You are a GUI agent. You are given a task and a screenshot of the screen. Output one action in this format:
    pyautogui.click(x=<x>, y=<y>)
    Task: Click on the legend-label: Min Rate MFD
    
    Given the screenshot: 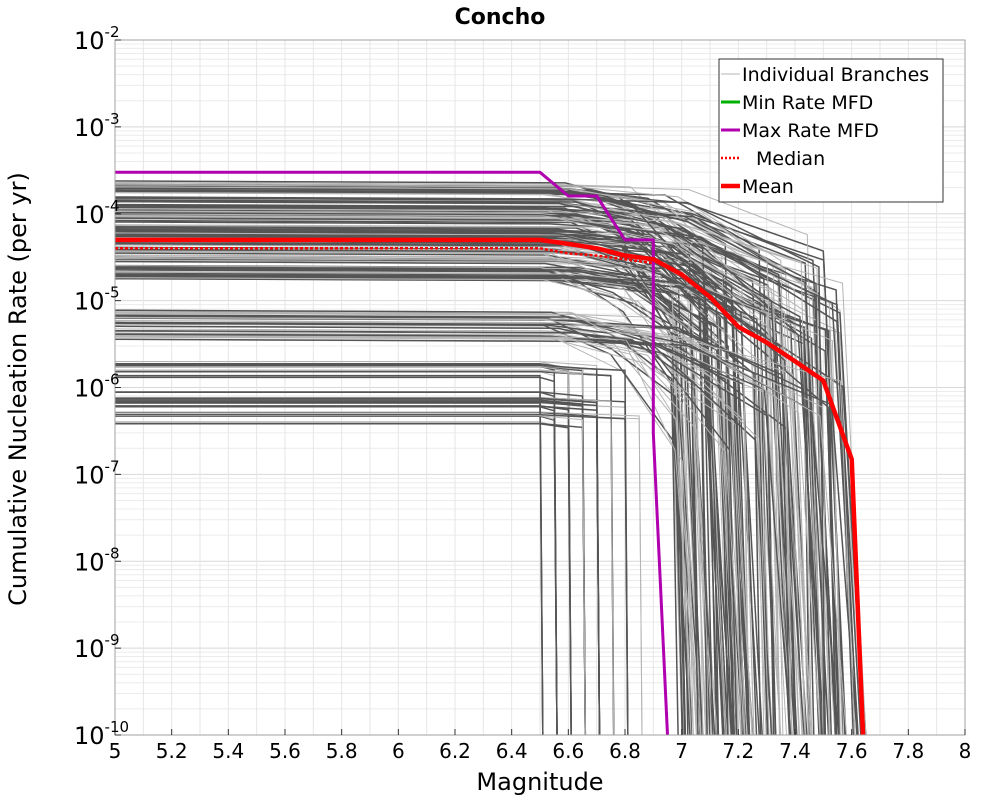 What is the action you would take?
    pyautogui.click(x=807, y=103)
    